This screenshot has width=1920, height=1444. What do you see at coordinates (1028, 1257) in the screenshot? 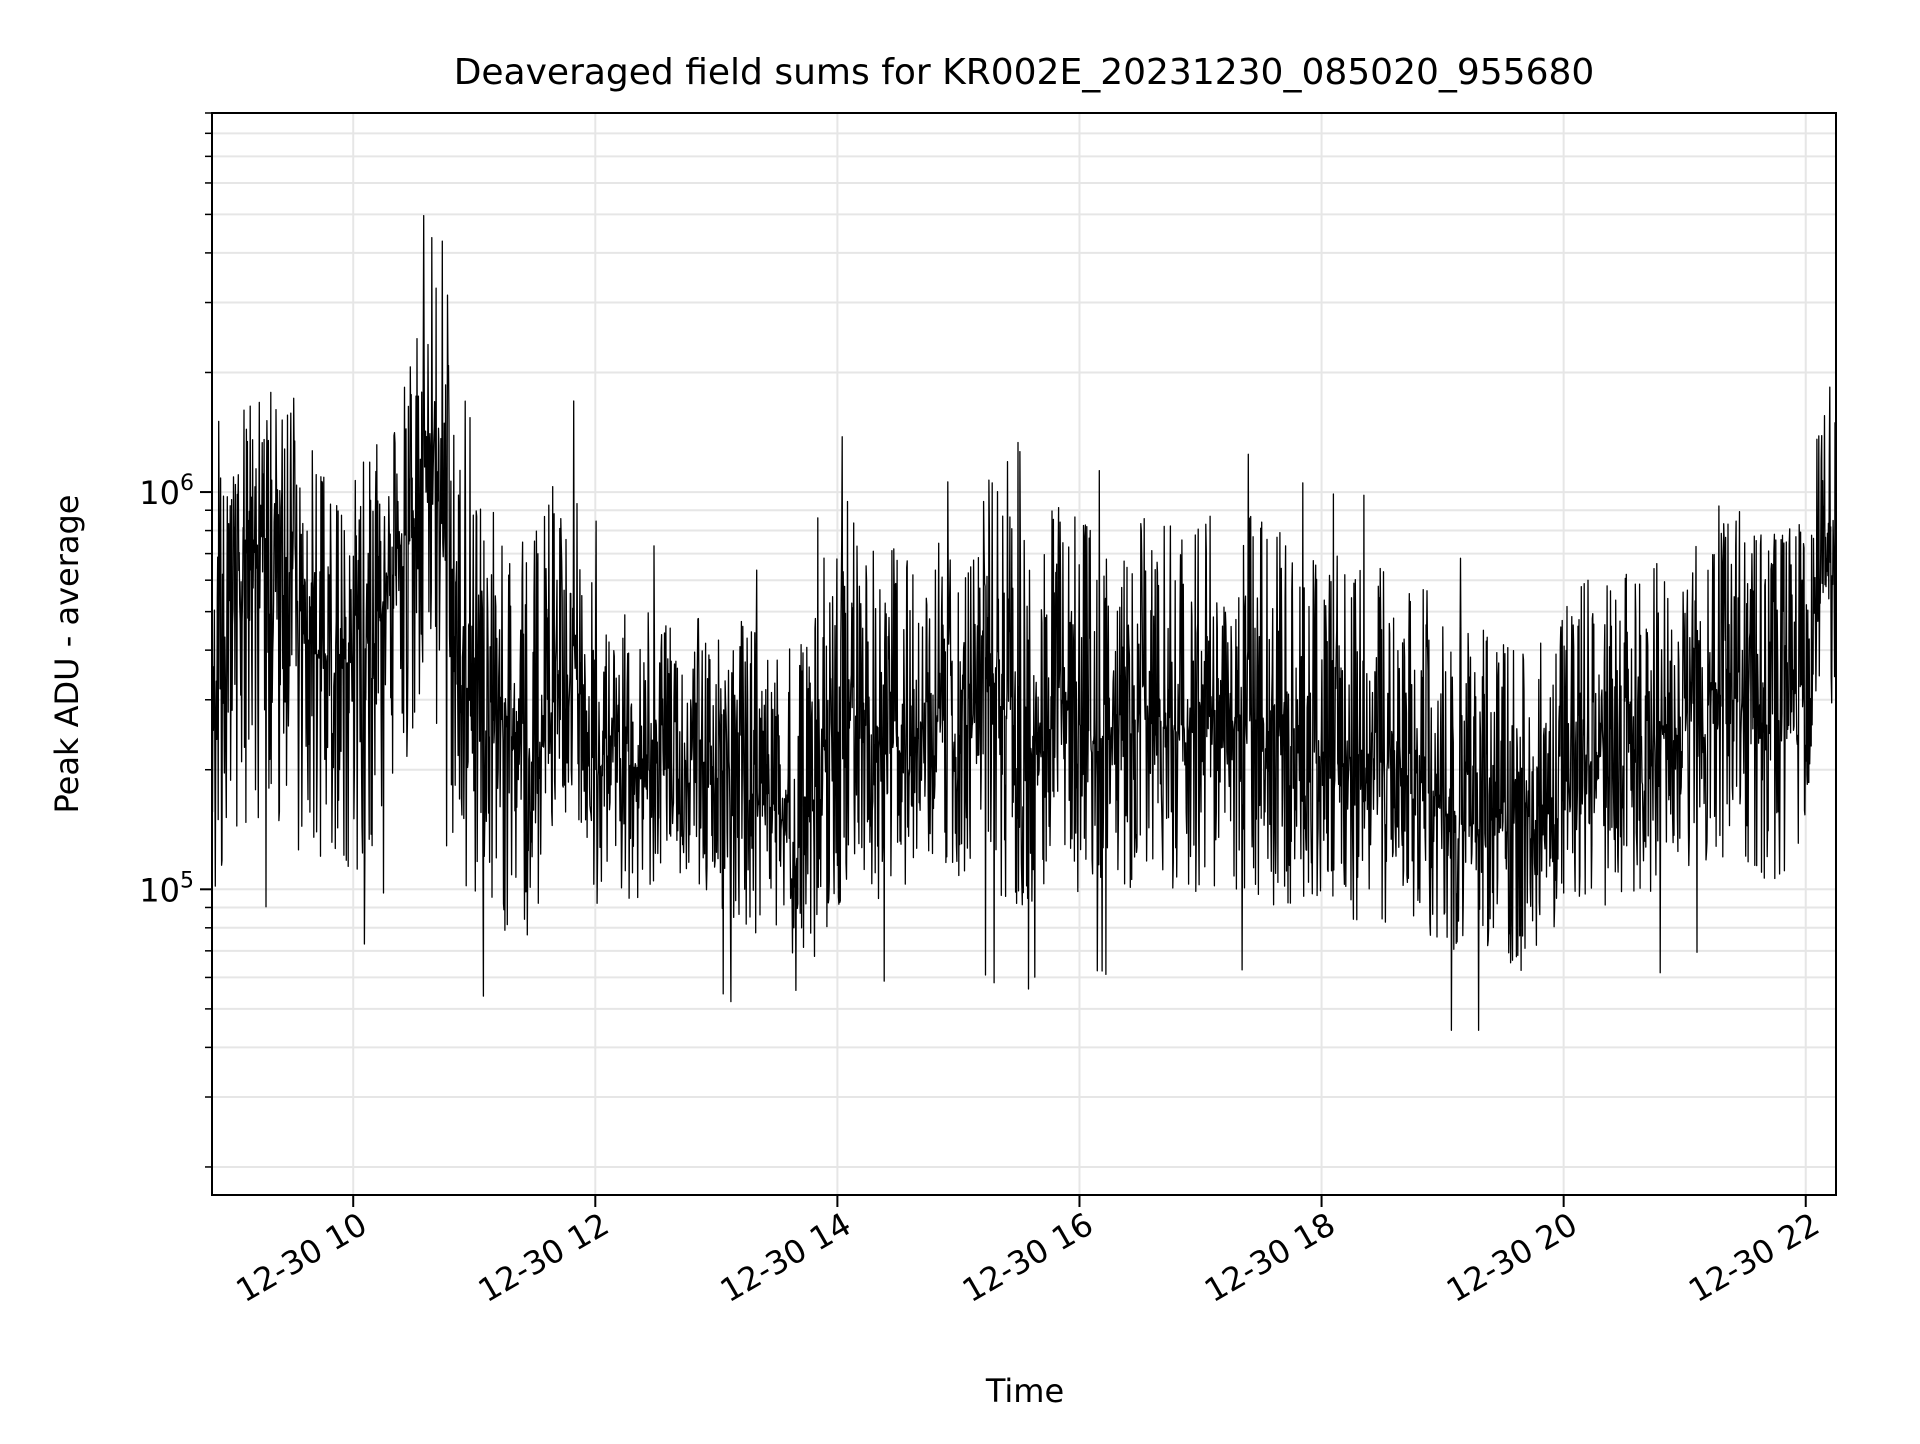
I see `x-tick-label: 12-30 16` at bounding box center [1028, 1257].